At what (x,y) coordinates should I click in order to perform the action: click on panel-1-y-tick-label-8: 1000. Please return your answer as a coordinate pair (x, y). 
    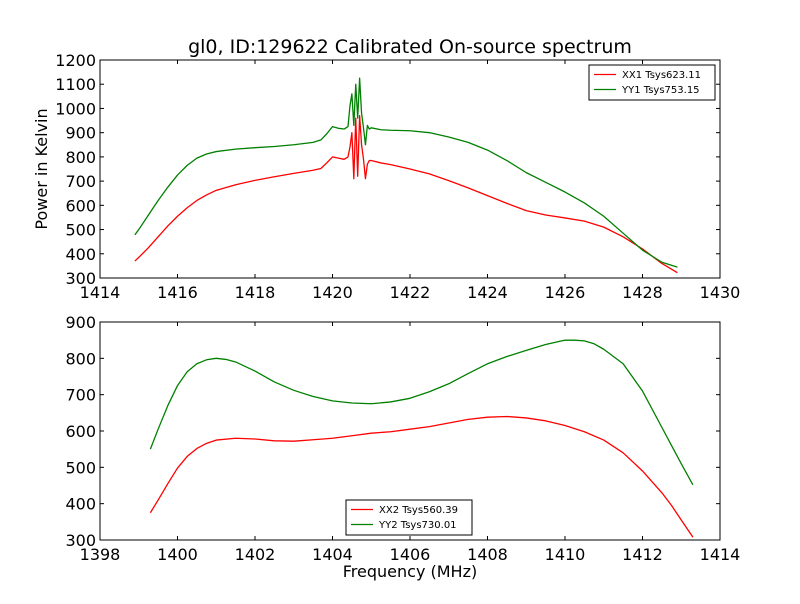
    Looking at the image, I should click on (75, 108).